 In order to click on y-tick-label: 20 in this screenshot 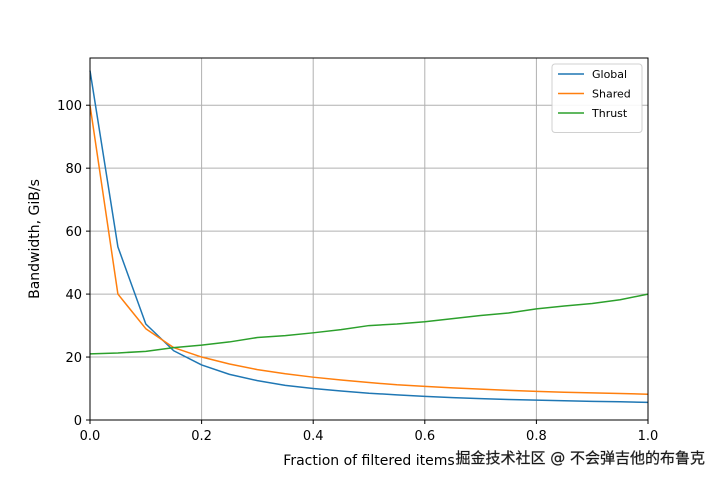, I will do `click(73, 358)`.